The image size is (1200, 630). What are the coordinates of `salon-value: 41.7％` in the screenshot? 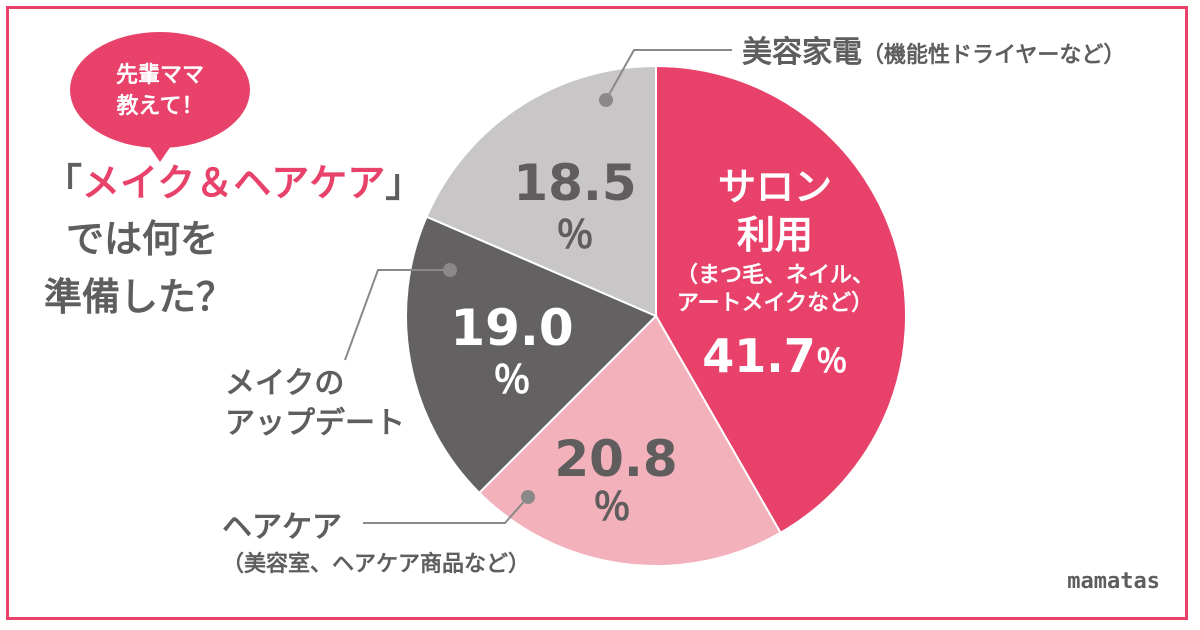 It's located at (775, 356).